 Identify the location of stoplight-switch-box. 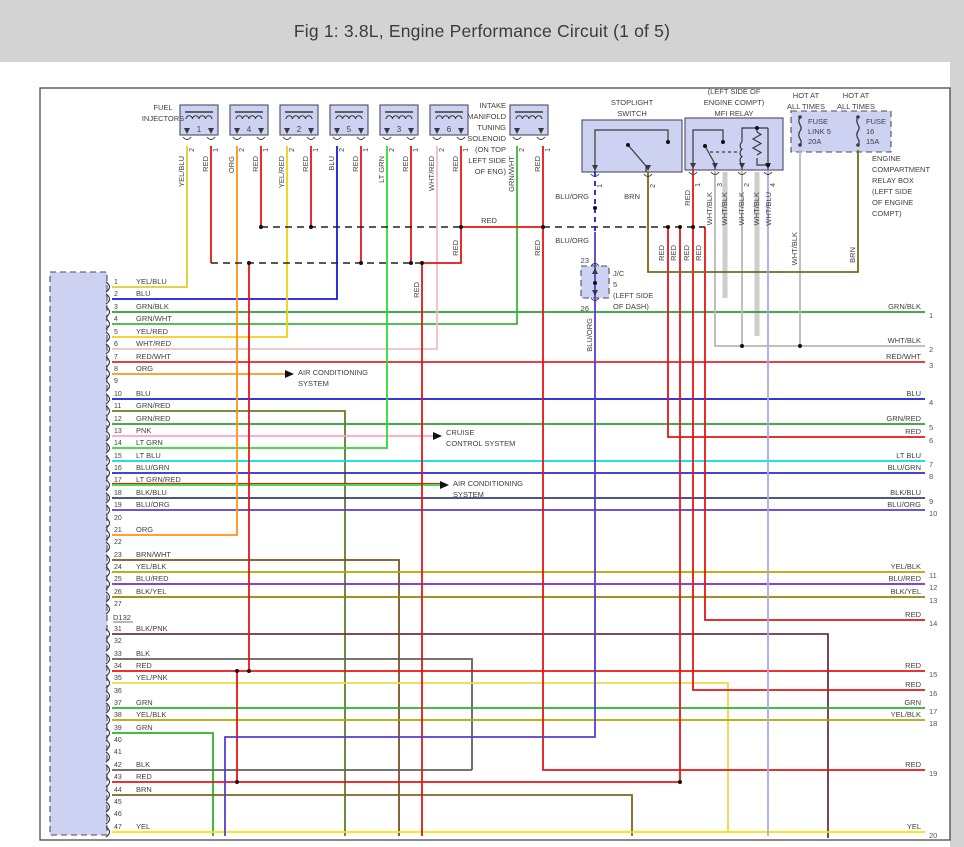
(632, 146).